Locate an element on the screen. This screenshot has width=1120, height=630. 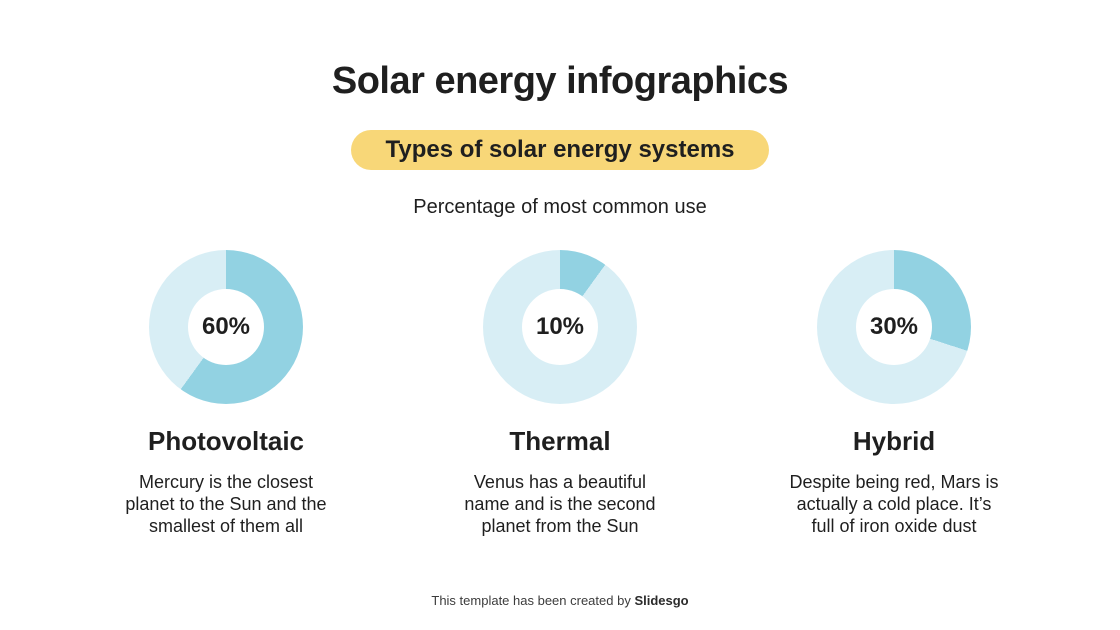
donut-chart-hybrid: 30% is located at coordinates (894, 327).